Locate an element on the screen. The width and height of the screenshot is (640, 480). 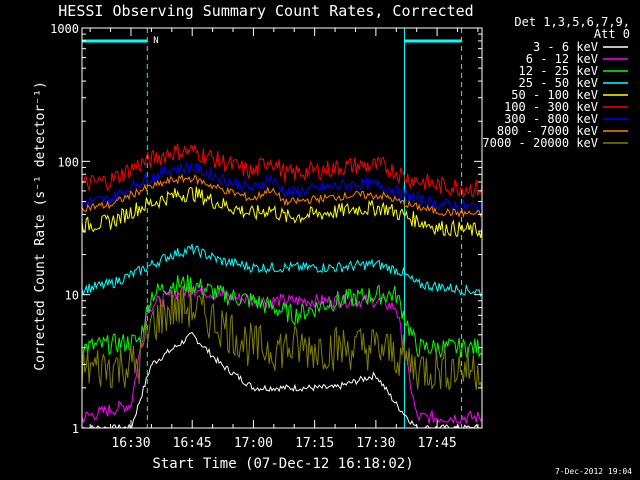
y-tick-label: 1000 is located at coordinates (64, 29).